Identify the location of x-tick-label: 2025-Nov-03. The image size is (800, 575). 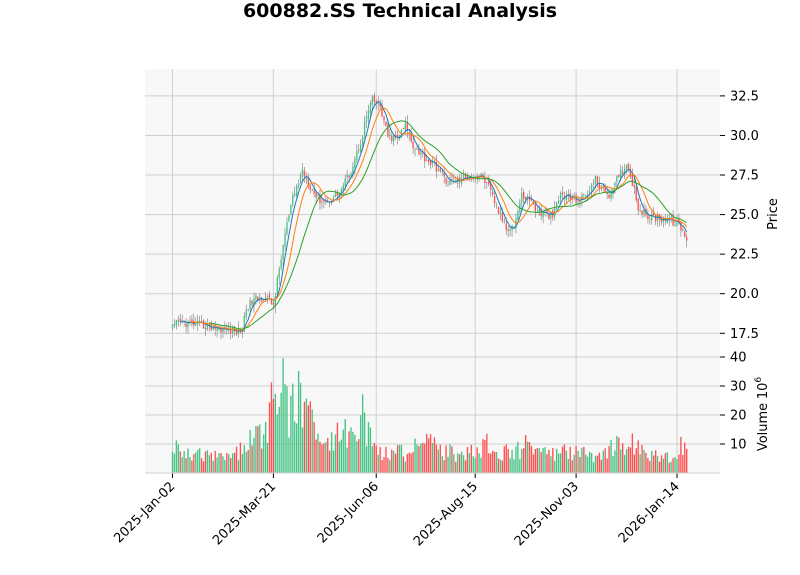
(547, 514).